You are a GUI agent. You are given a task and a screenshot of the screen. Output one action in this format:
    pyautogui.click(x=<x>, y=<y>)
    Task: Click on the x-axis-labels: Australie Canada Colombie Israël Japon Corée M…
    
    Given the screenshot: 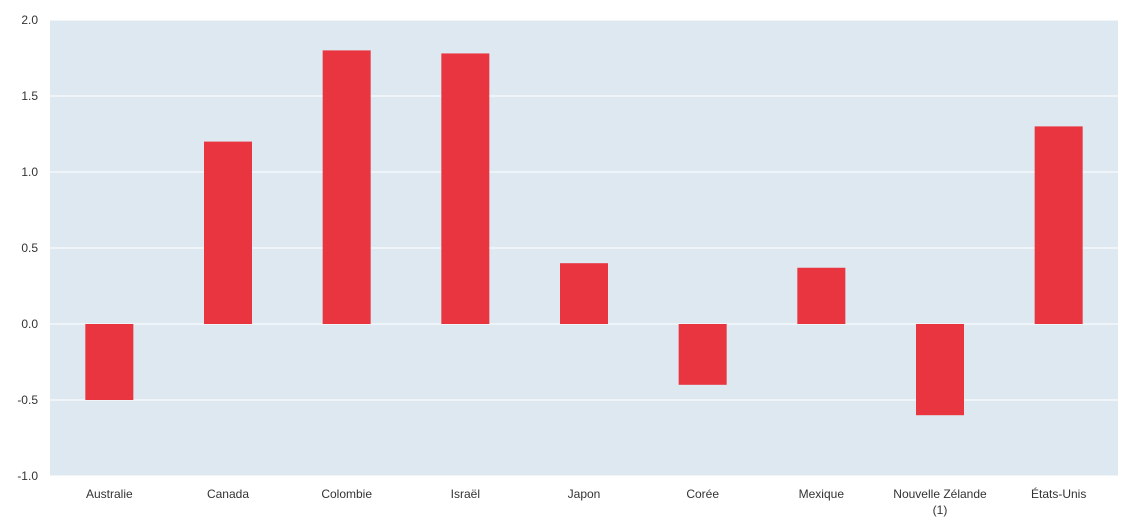 What is the action you would take?
    pyautogui.click(x=586, y=501)
    